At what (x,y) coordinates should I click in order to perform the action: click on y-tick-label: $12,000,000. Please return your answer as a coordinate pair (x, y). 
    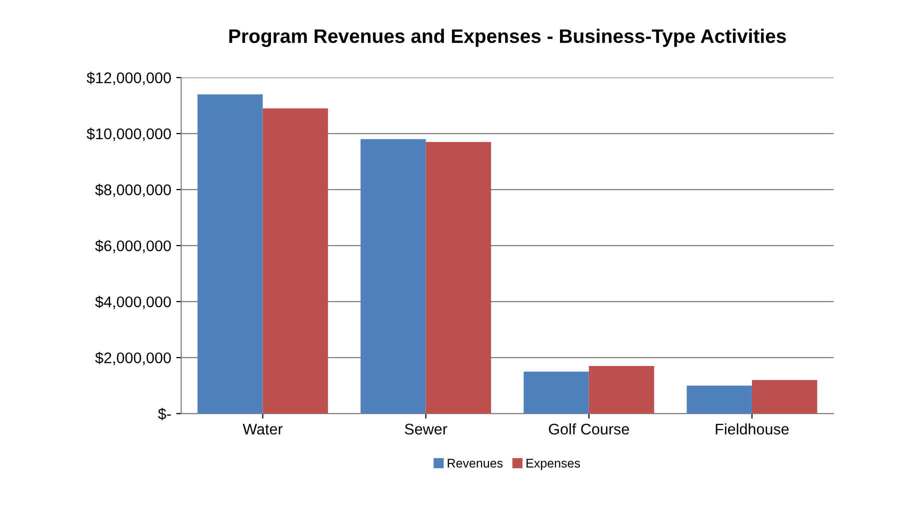
    Looking at the image, I should click on (128, 79).